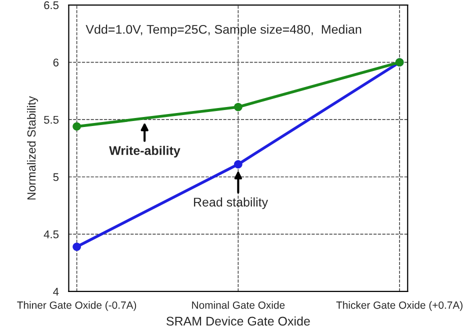  Describe the element at coordinates (238, 321) in the screenshot. I see `x-axis-title: SRAM Device Gate Oxide` at that location.